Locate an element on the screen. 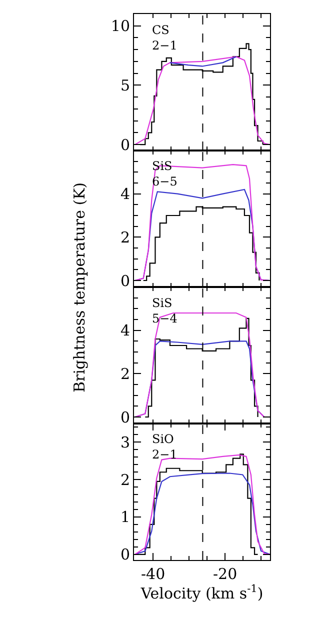 This screenshot has width=331, height=626. annotation: CS 2−1 is located at coordinates (165, 38).